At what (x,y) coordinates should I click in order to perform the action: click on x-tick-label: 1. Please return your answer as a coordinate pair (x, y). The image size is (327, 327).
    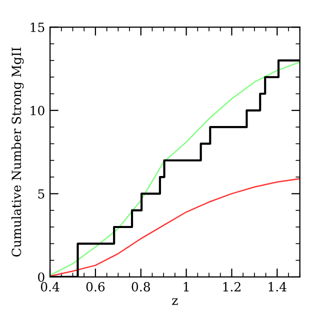
    Looking at the image, I should click on (186, 287).